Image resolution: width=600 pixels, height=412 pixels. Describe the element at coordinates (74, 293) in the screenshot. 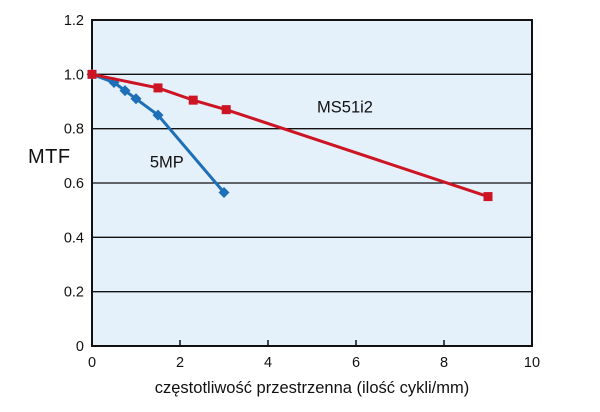

I see `y-tick-label: 0.2` at that location.